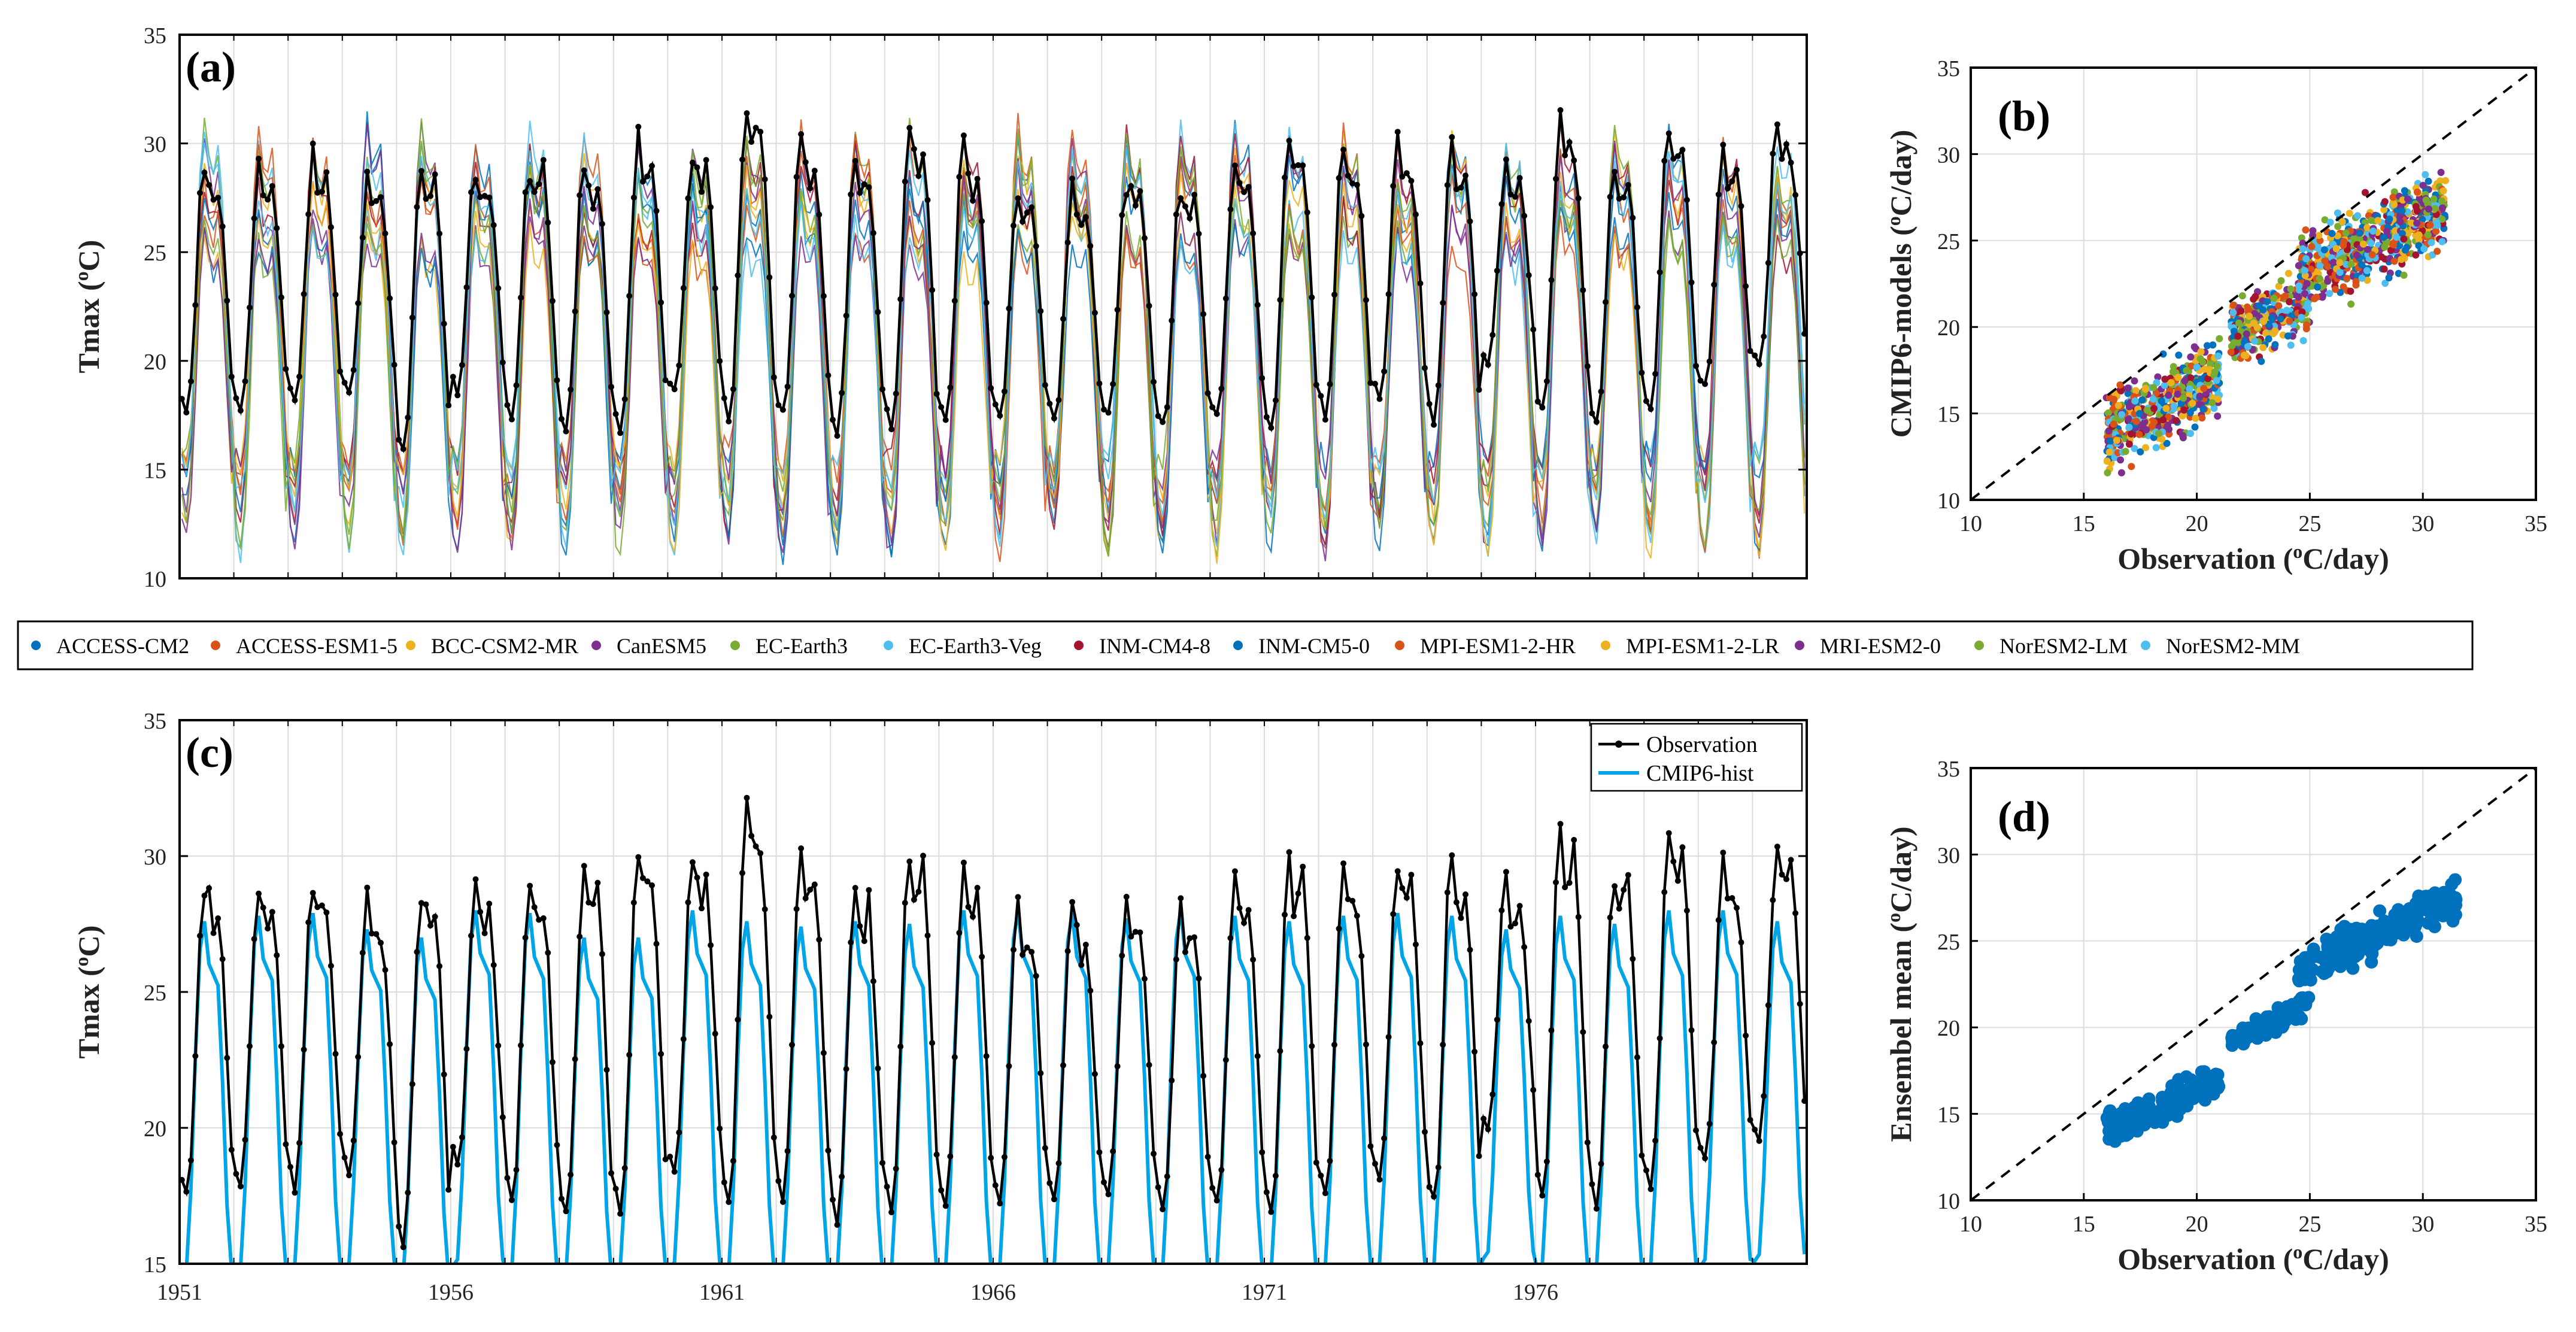  I want to click on panel-label: (d), so click(2024, 817).